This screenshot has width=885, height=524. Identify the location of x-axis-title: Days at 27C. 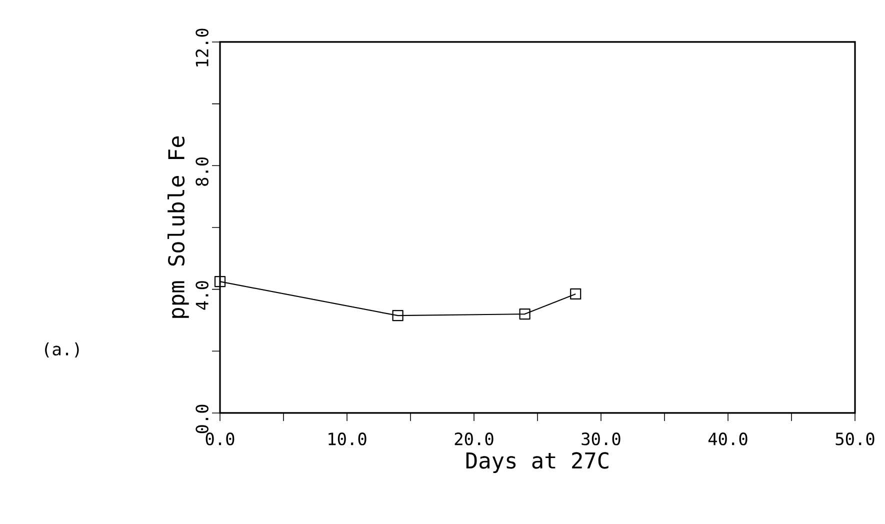
(537, 462).